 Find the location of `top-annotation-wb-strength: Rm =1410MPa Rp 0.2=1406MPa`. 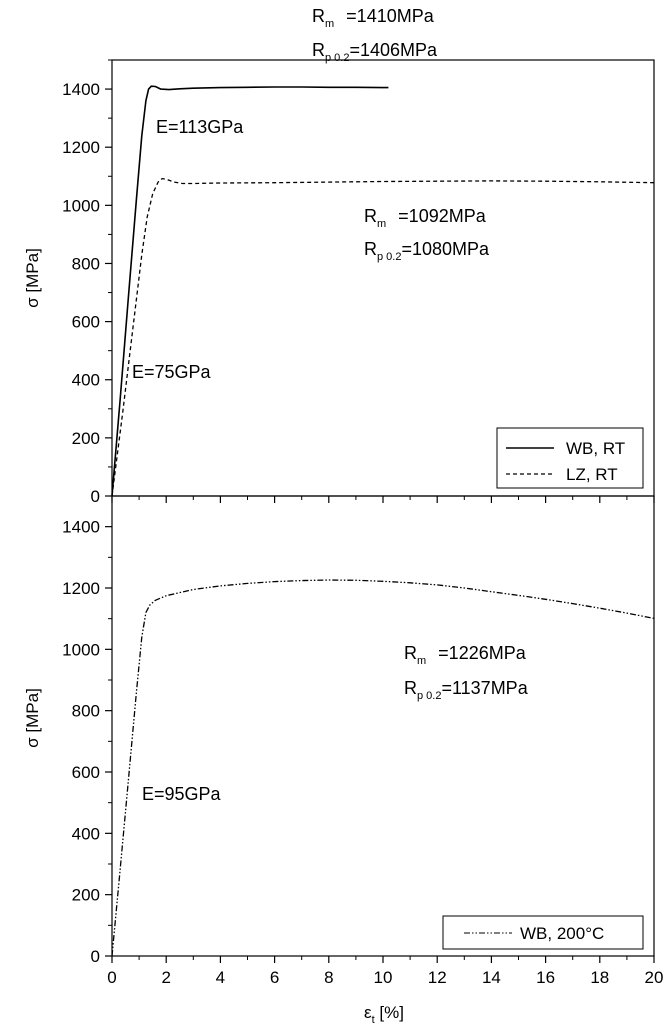

top-annotation-wb-strength: Rm =1410MPa Rp 0.2=1406MPa is located at coordinates (375, 35).